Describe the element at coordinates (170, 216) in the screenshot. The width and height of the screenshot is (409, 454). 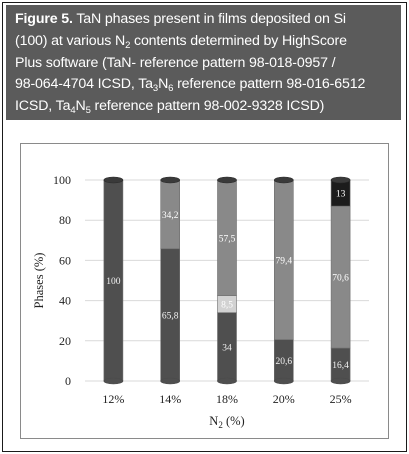
I see `data-label: 34,2` at that location.